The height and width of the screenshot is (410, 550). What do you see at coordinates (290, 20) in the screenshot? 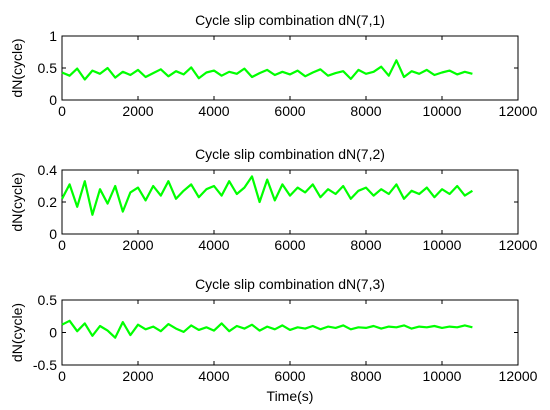
I see `subplot-title: Cycle slip combination dN(7,1)` at bounding box center [290, 20].